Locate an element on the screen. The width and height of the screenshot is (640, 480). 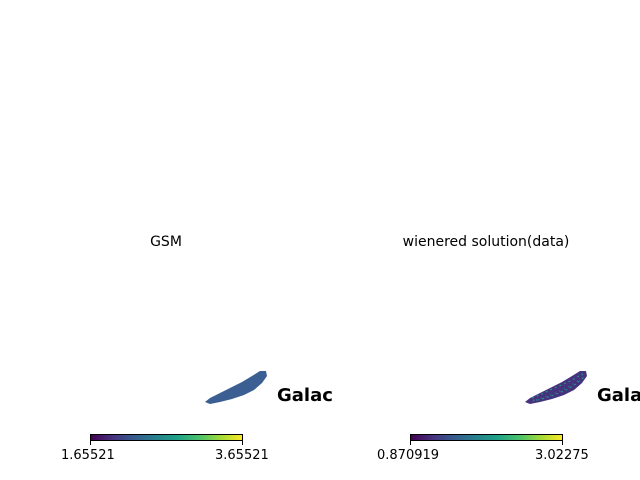
panel-title: wienered solution(data) is located at coordinates (486, 242).